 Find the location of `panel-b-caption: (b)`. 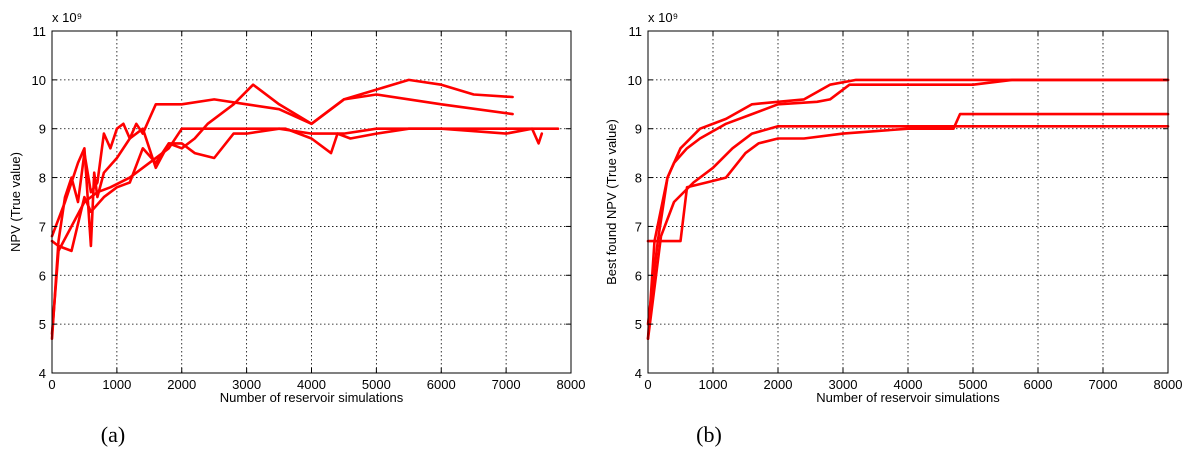

panel-b-caption: (b) is located at coordinates (709, 434).